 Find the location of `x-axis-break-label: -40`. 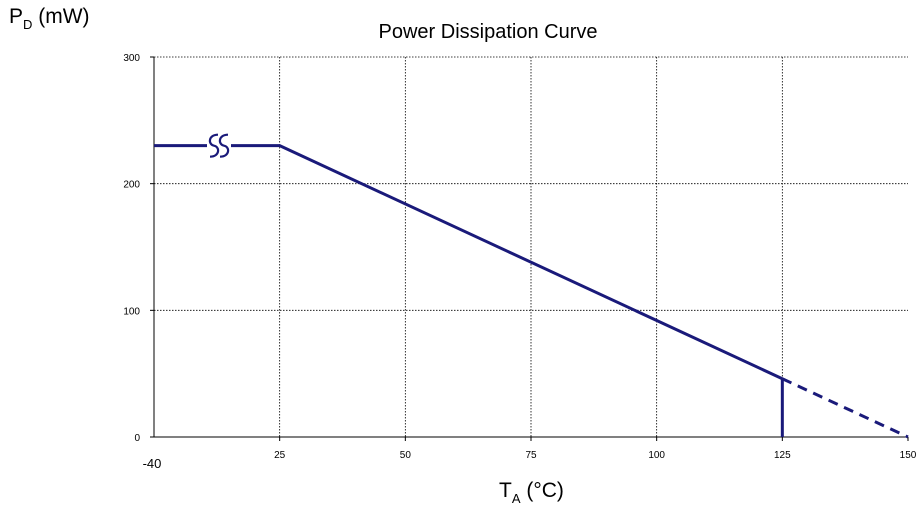

x-axis-break-label: -40 is located at coordinates (152, 463).